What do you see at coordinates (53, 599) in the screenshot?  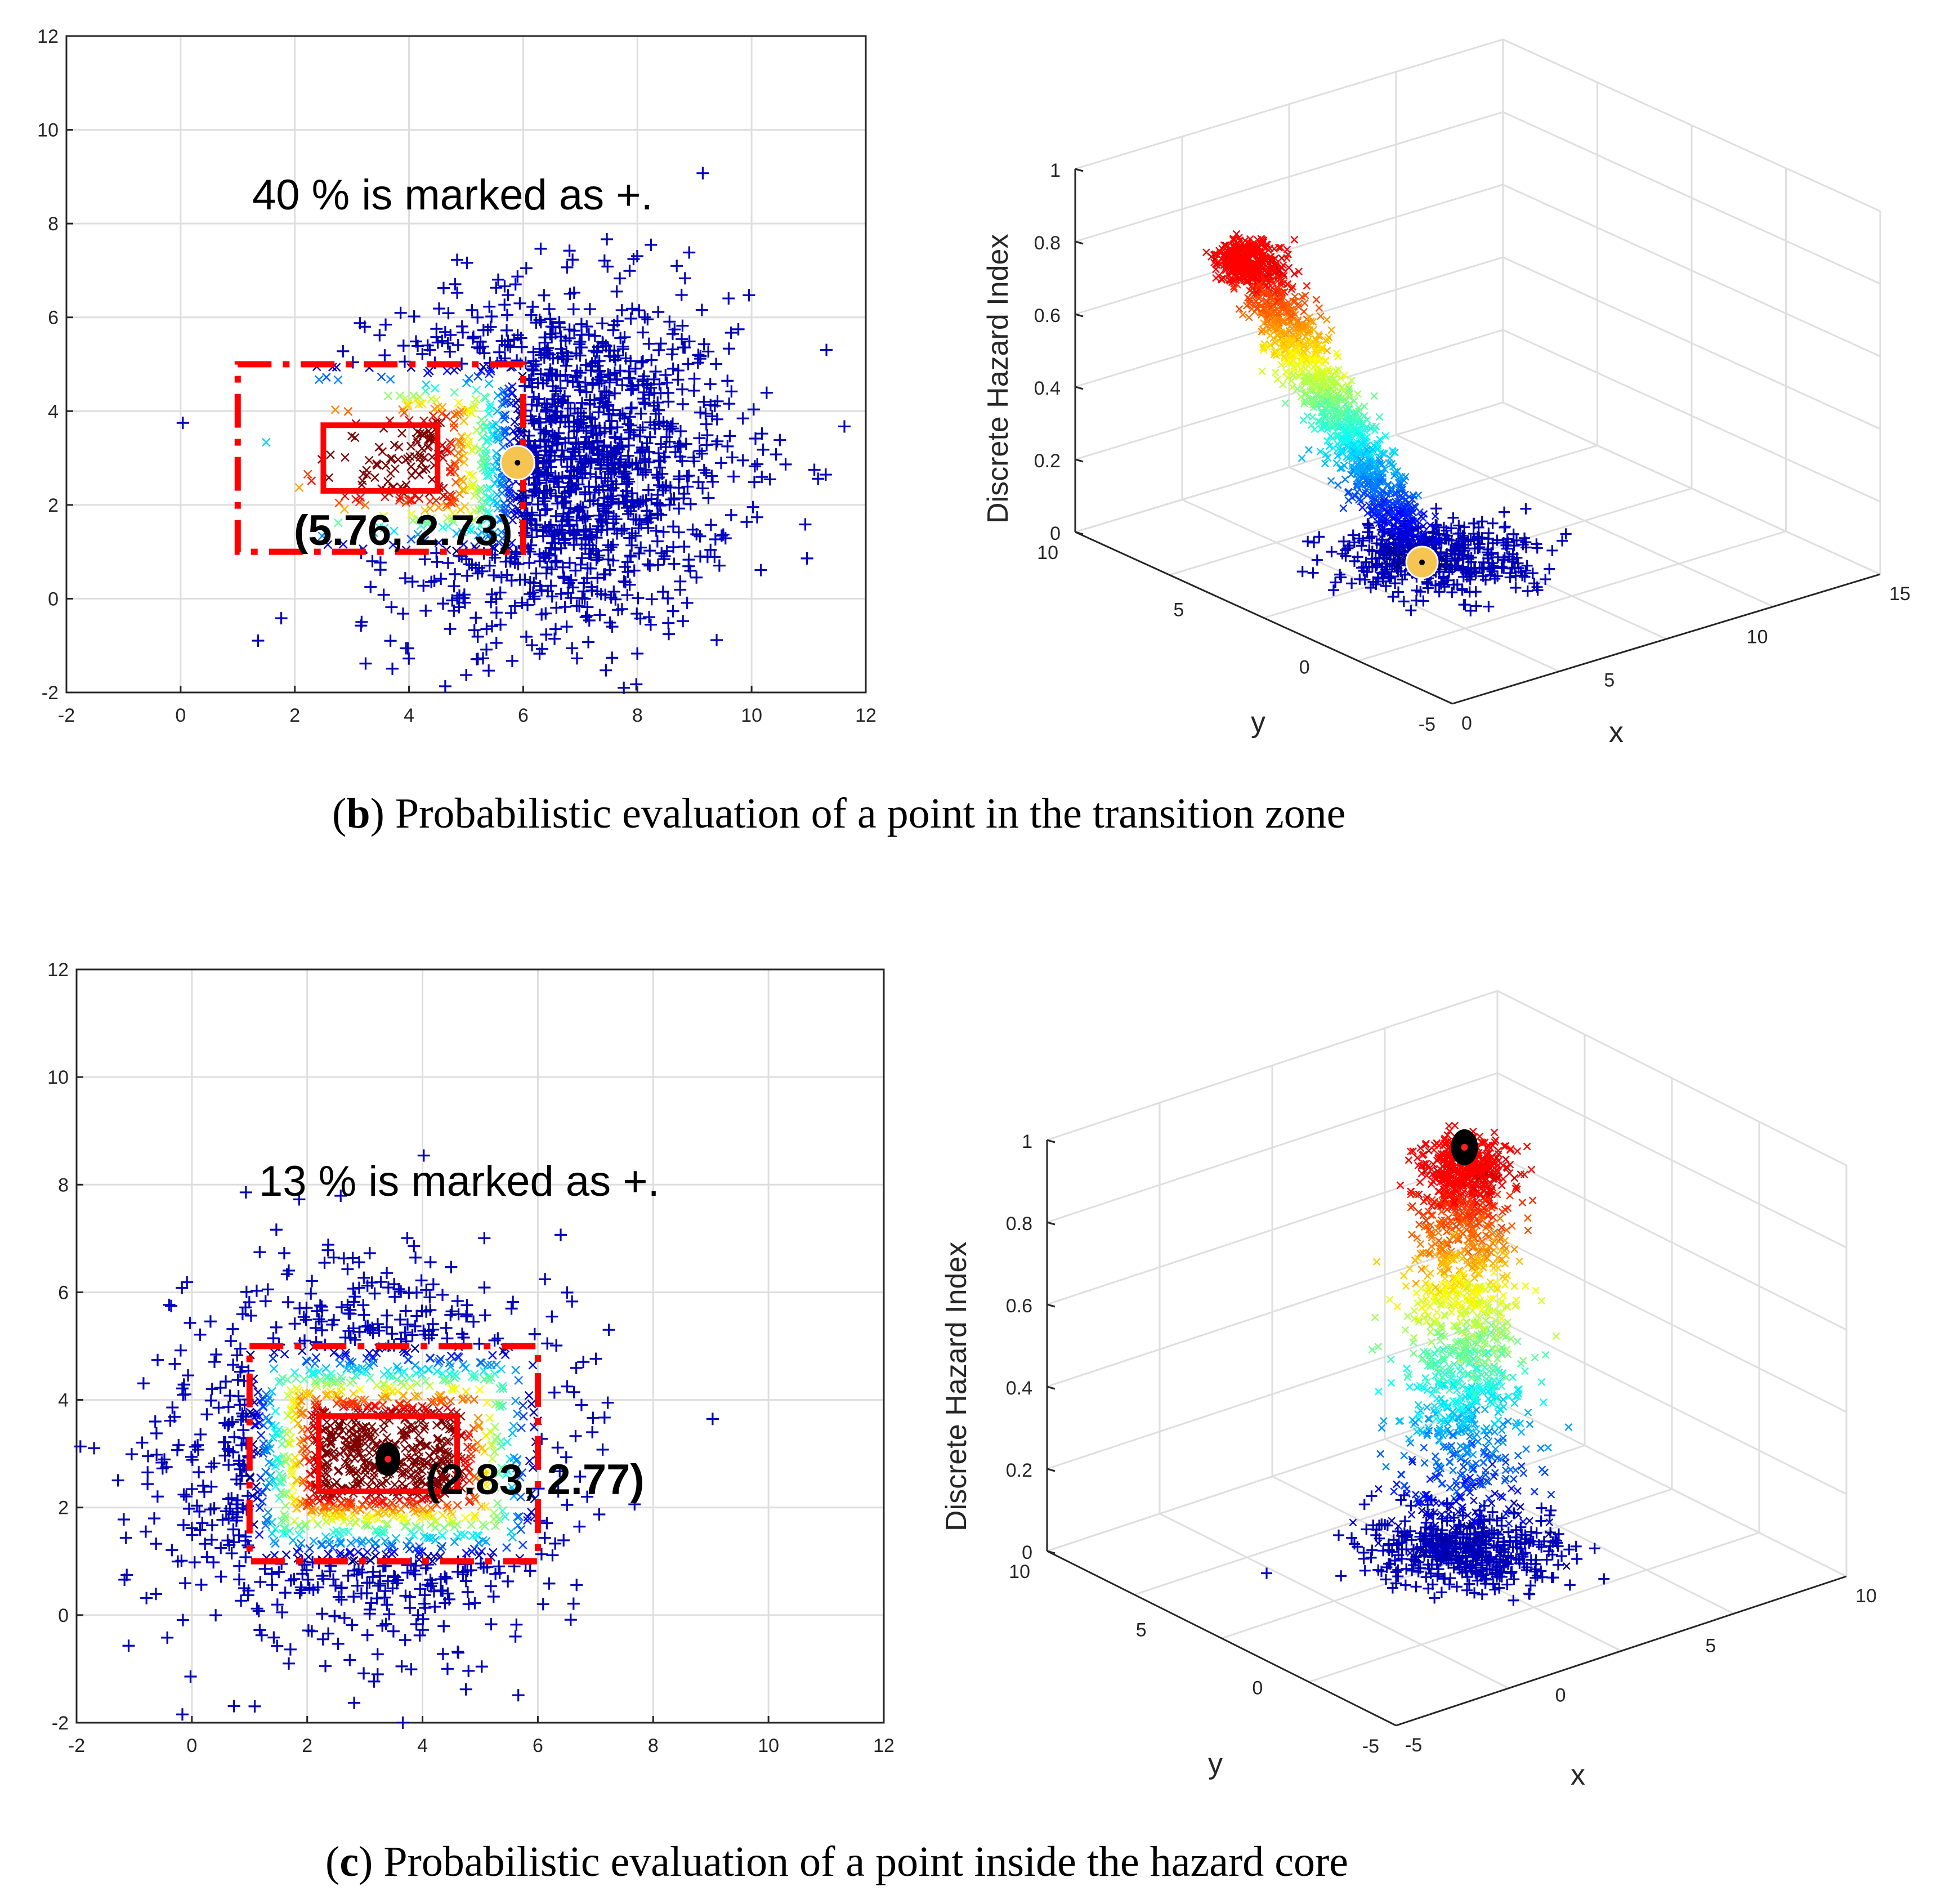 I see `y-tick-label: 0` at bounding box center [53, 599].